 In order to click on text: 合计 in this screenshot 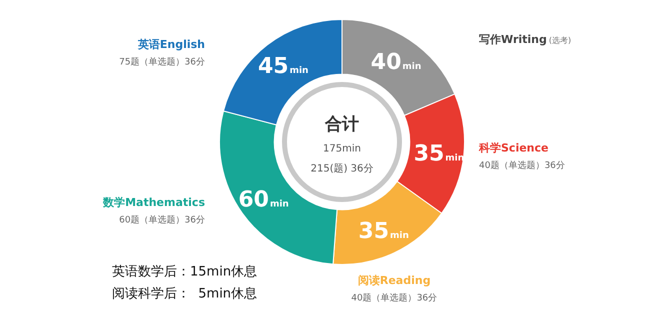, I will do `click(341, 124)`.